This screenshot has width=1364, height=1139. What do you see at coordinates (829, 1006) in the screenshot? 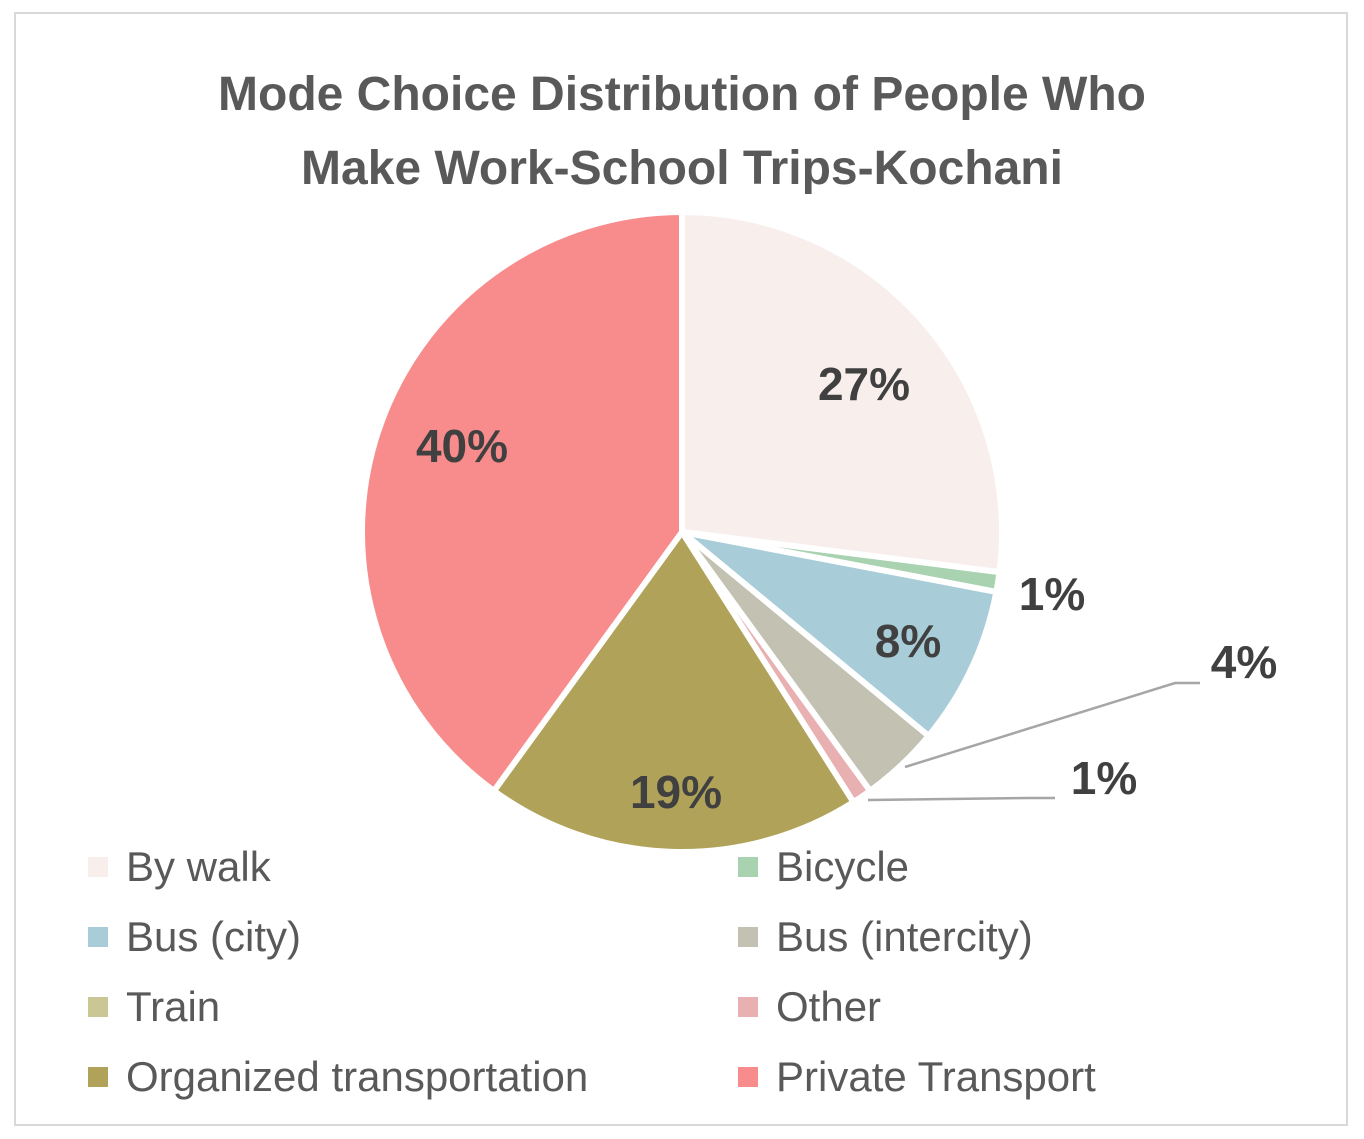
I see `legend-label: Other` at bounding box center [829, 1006].